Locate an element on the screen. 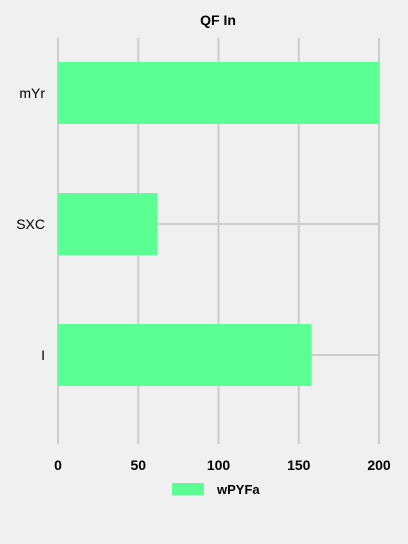 This screenshot has height=544, width=408. legend: wPYFa is located at coordinates (216, 489).